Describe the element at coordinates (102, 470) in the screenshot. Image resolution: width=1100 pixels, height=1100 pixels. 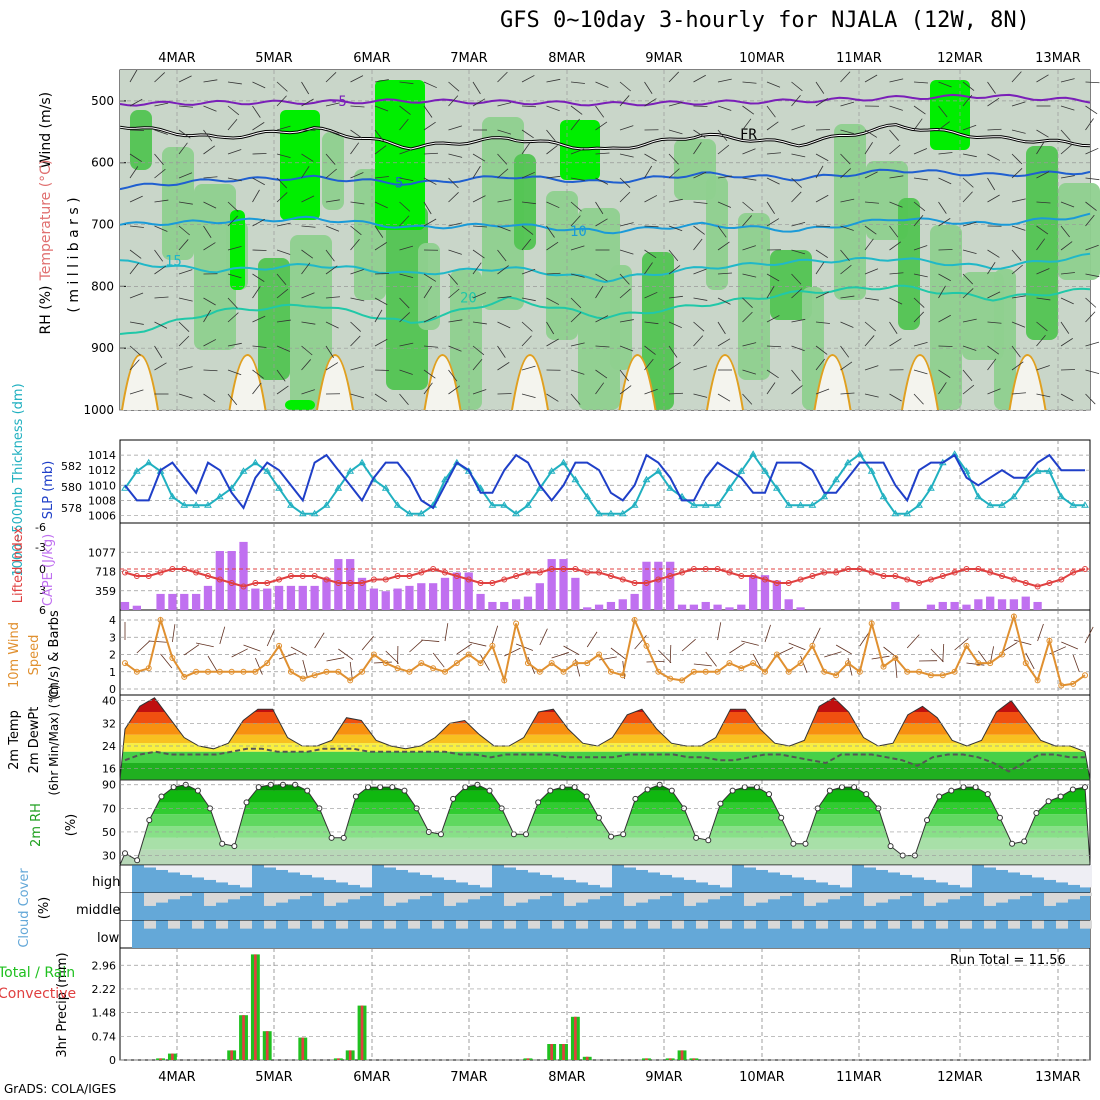
I see `ytick-label: 1012` at that location.